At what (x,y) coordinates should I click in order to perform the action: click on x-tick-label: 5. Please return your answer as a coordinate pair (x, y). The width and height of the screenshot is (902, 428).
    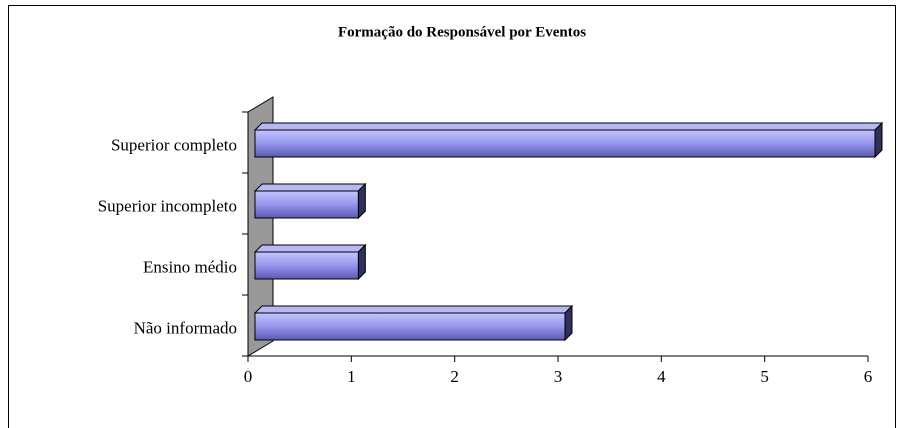
    Looking at the image, I should click on (764, 376).